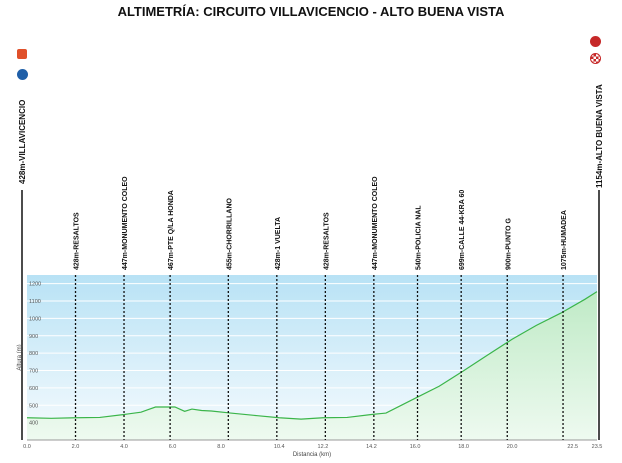 Image resolution: width=622 pixels, height=463 pixels. Describe the element at coordinates (22, 142) in the screenshot. I see `endpoint-label: 428m-VILLAVICENCIO` at that location.